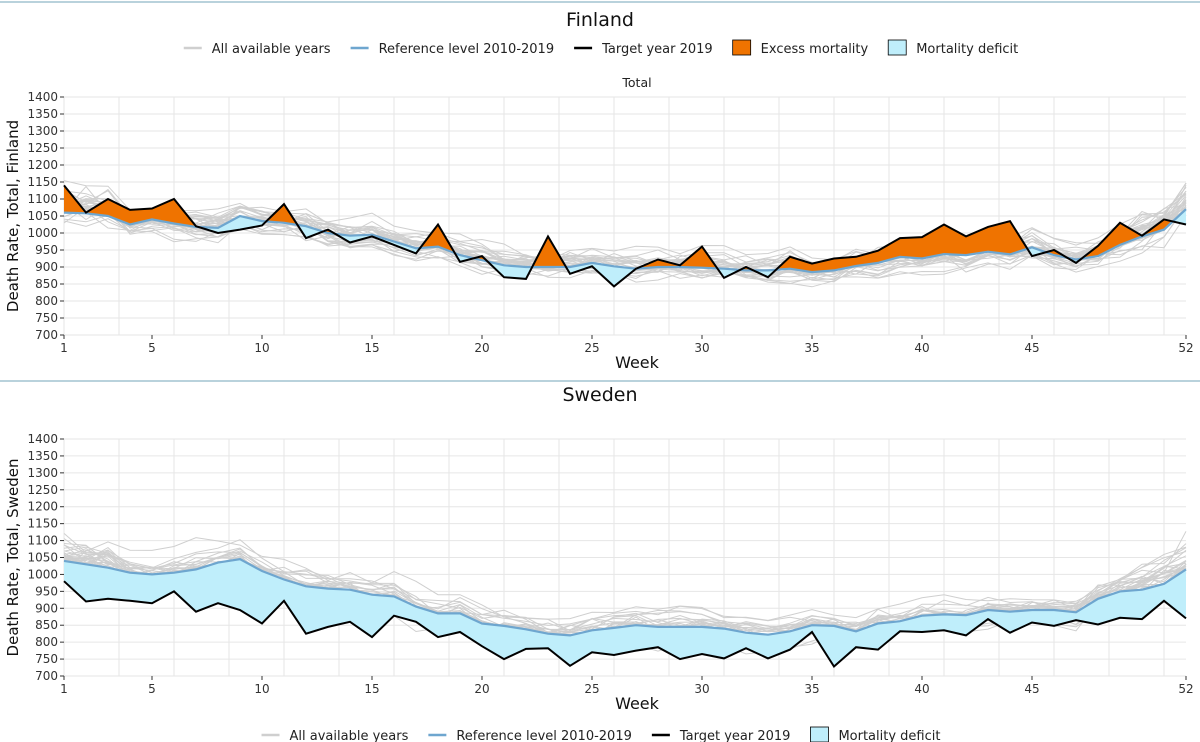 The width and height of the screenshot is (1200, 742). Describe the element at coordinates (42, 182) in the screenshot. I see `y-tick-label: 1150` at that location.